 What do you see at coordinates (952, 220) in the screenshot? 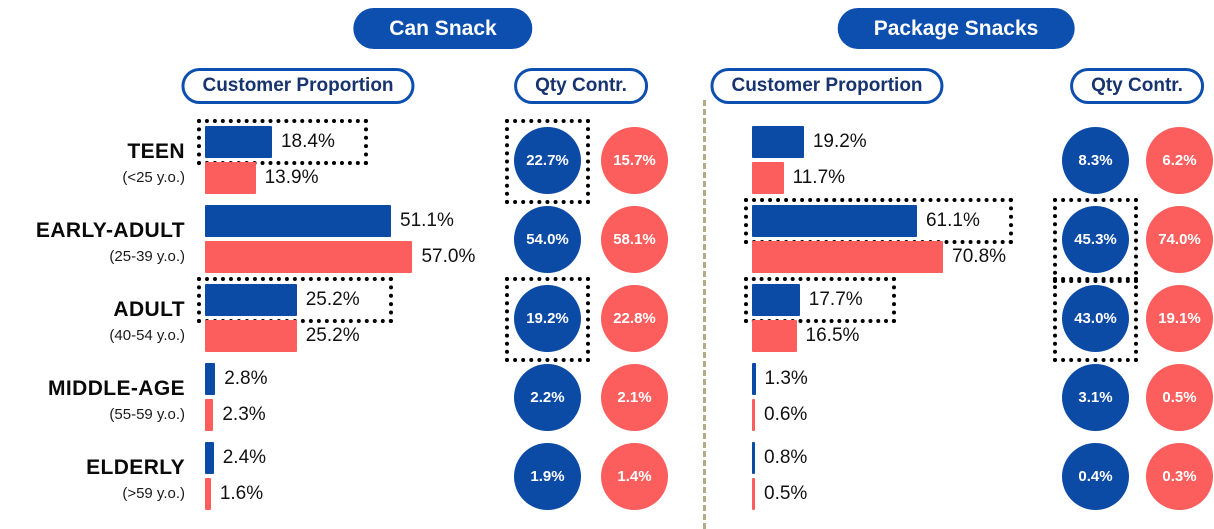
I see `bar-value-label: 61.1%` at bounding box center [952, 220].